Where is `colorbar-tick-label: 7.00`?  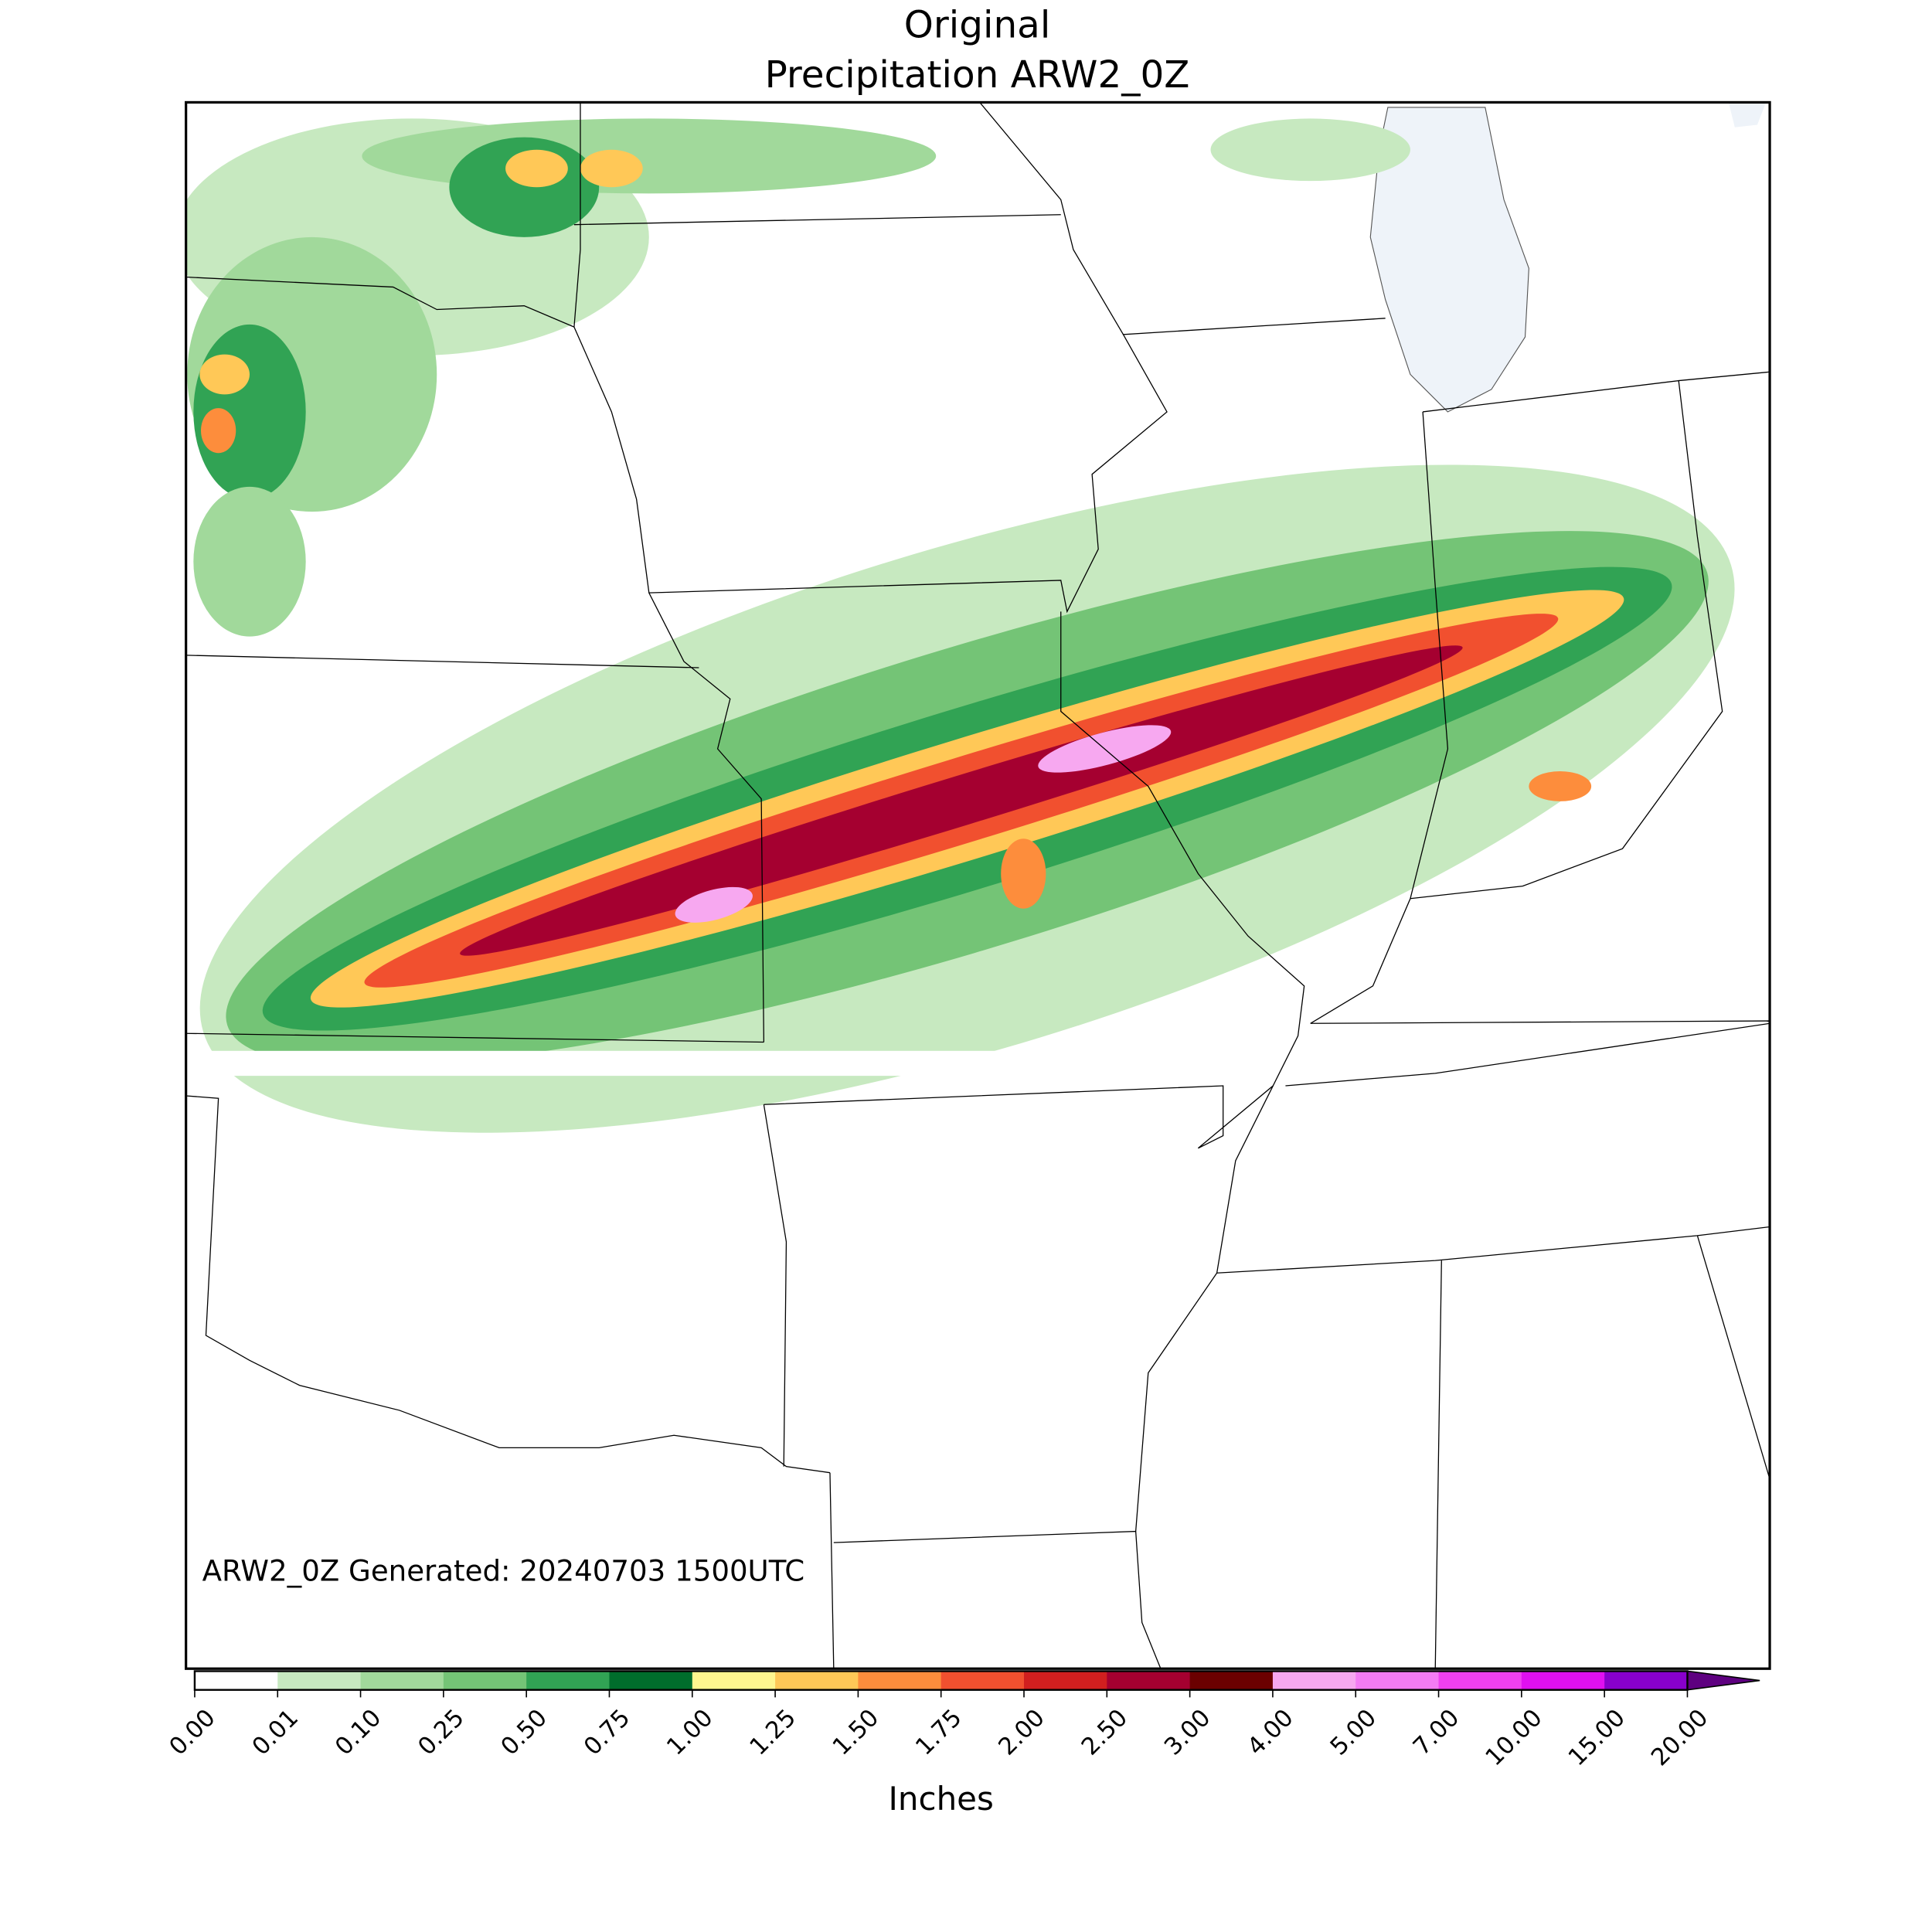
colorbar-tick-label: 7.00 is located at coordinates (1436, 1732).